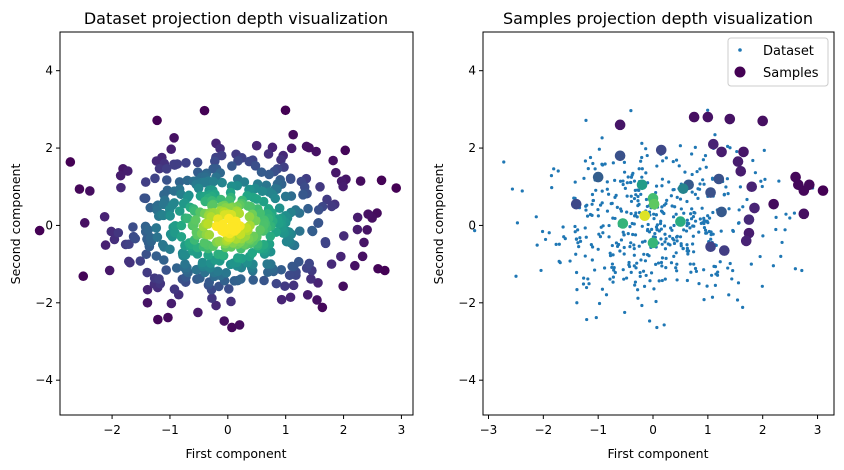 Image resolution: width=844 pixels, height=470 pixels. I want to click on right-y-axis-label: Second component, so click(438, 224).